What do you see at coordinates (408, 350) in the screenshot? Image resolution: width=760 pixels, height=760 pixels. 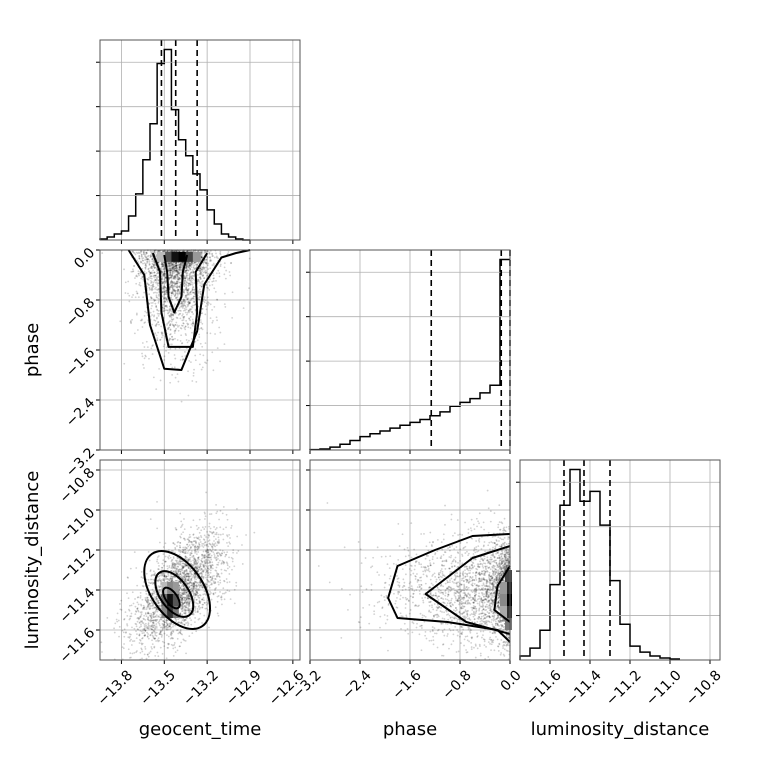 I see `hist-phase` at bounding box center [408, 350].